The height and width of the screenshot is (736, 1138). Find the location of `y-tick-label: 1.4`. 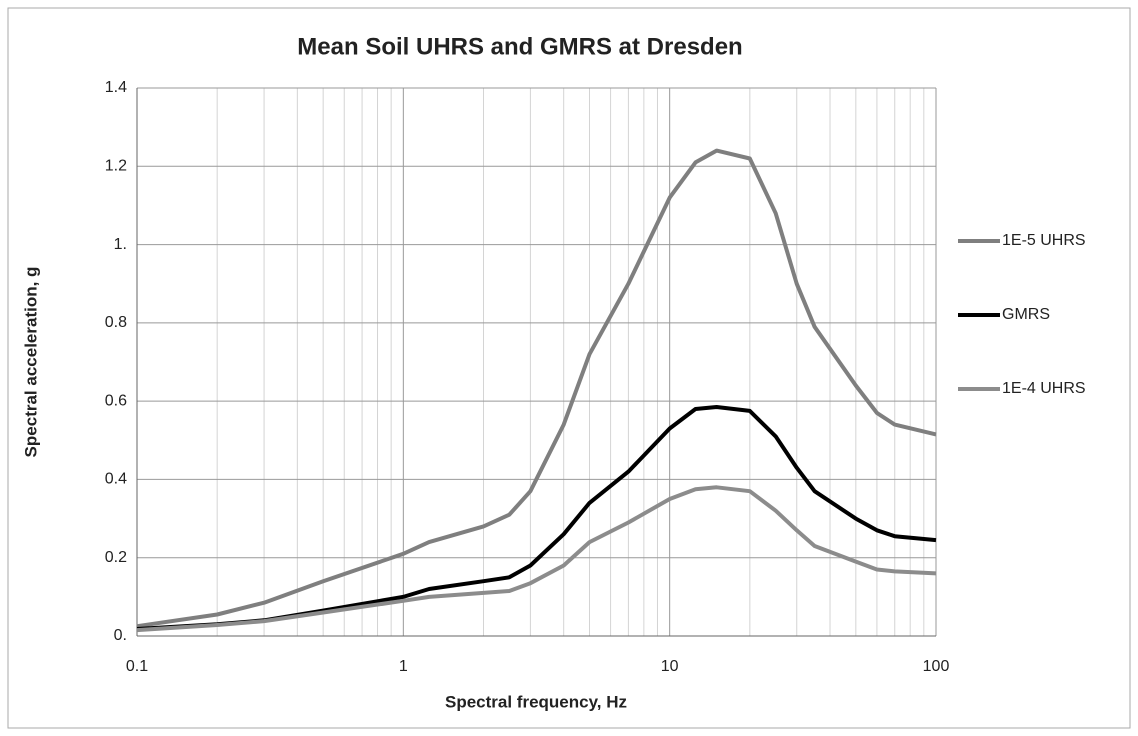

y-tick-label: 1.4 is located at coordinates (116, 87).